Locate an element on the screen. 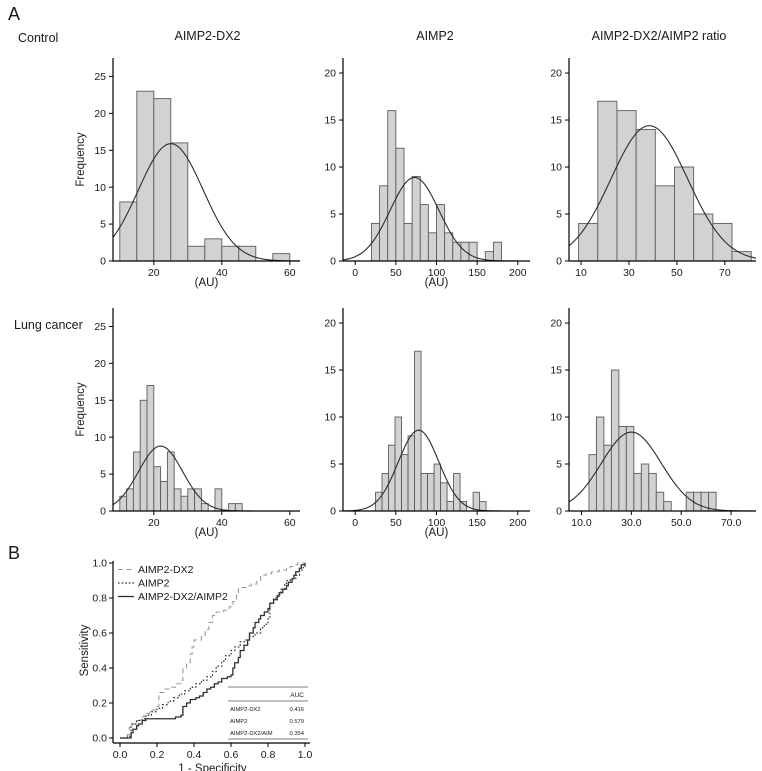 The image size is (762, 771). histogram-lungcancer-ratio: 0 5 10 15 20 10.0 30.0 50.0 70.0 is located at coordinates (653, 418).